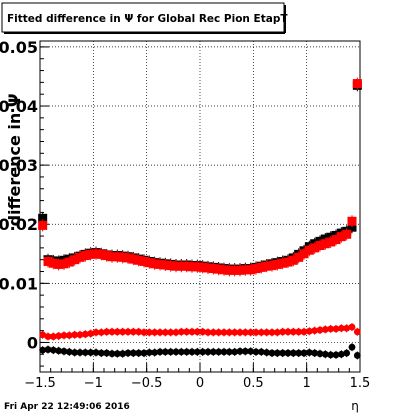 Image resolution: width=400 pixels, height=414 pixels. I want to click on title-box, so click(143, 17).